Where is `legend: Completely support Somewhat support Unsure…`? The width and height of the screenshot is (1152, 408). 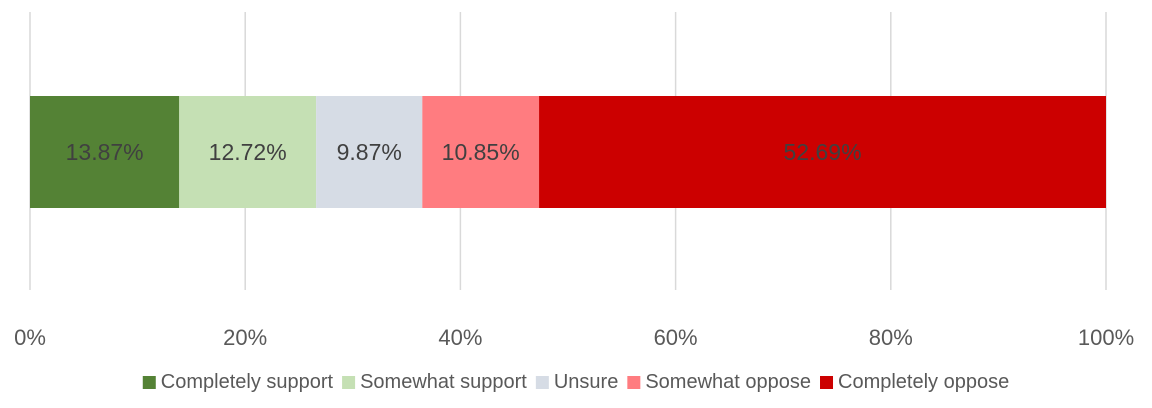
legend: Completely support Somewhat support Unsure… is located at coordinates (575, 382).